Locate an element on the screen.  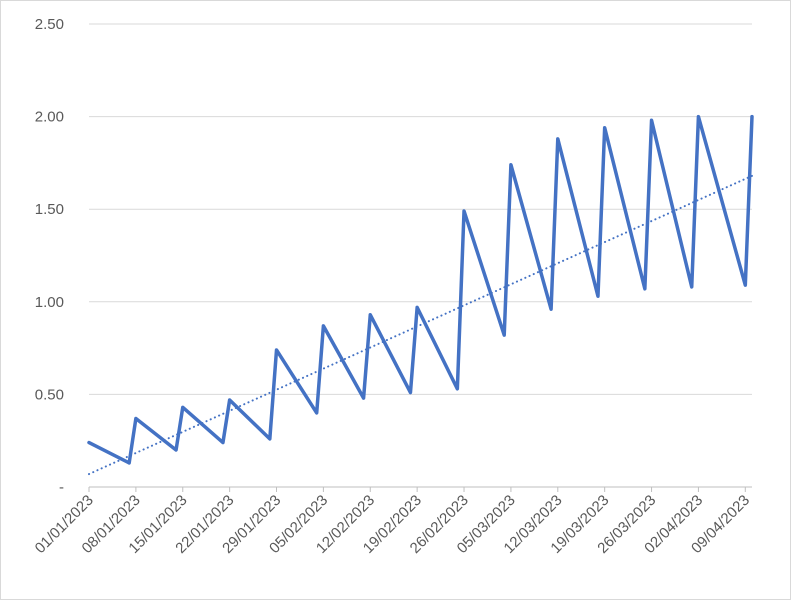
y-tick-label: 1.50 is located at coordinates (49, 209).